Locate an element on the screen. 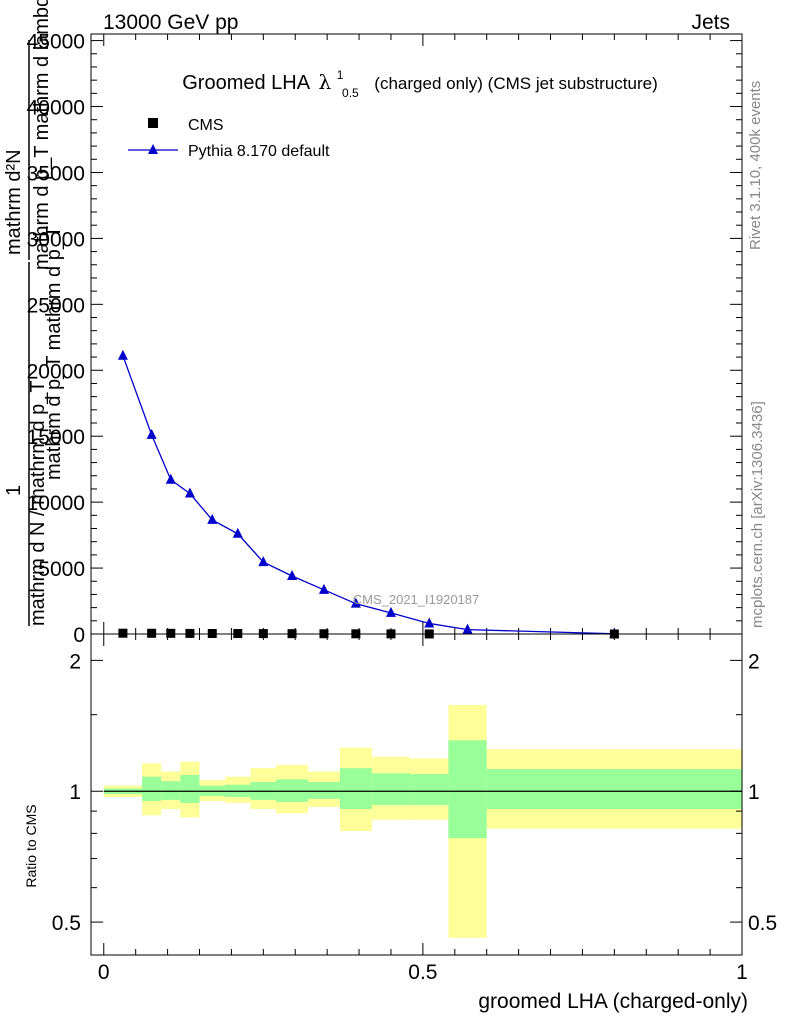  y-tick-label: 0 is located at coordinates (79, 635).